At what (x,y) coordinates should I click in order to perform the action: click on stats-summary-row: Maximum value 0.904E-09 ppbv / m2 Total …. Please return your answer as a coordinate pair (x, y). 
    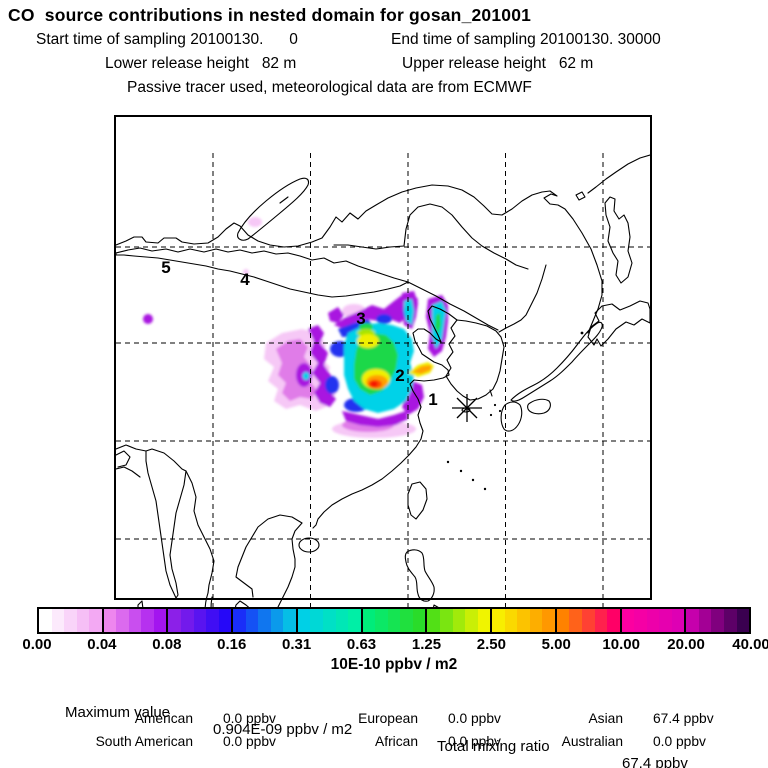
    Looking at the image, I should click on (384, 727).